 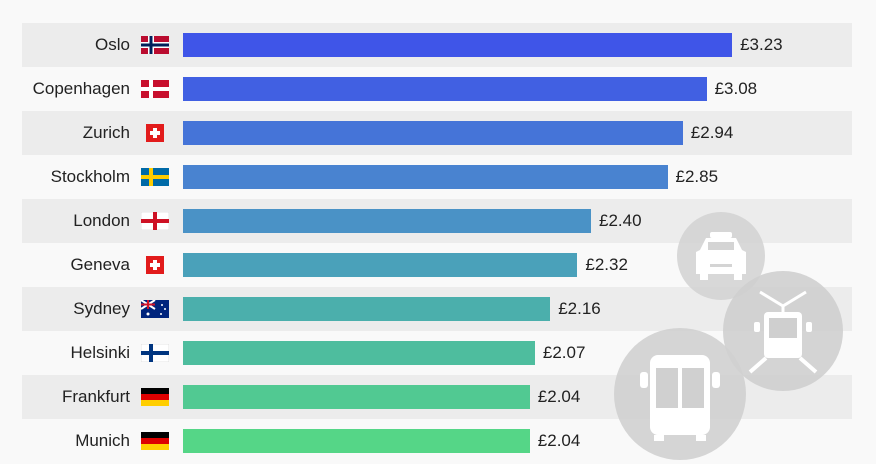 What do you see at coordinates (155, 309) in the screenshot?
I see `australia-flag-icon` at bounding box center [155, 309].